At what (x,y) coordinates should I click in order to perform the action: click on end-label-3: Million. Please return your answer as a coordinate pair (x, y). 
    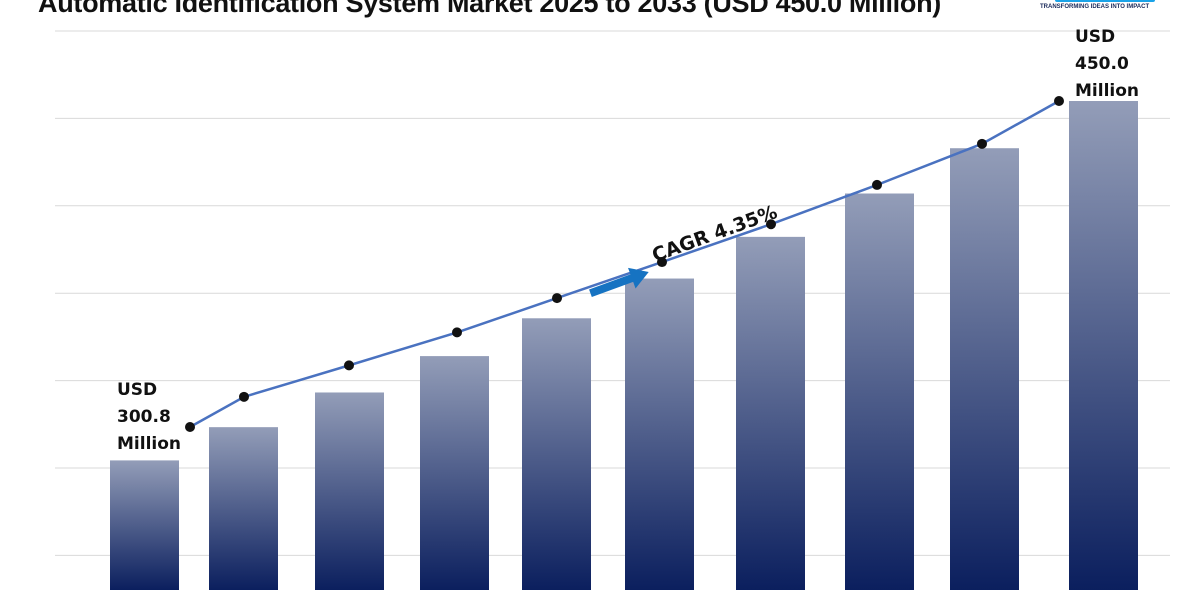
    Looking at the image, I should click on (1107, 91).